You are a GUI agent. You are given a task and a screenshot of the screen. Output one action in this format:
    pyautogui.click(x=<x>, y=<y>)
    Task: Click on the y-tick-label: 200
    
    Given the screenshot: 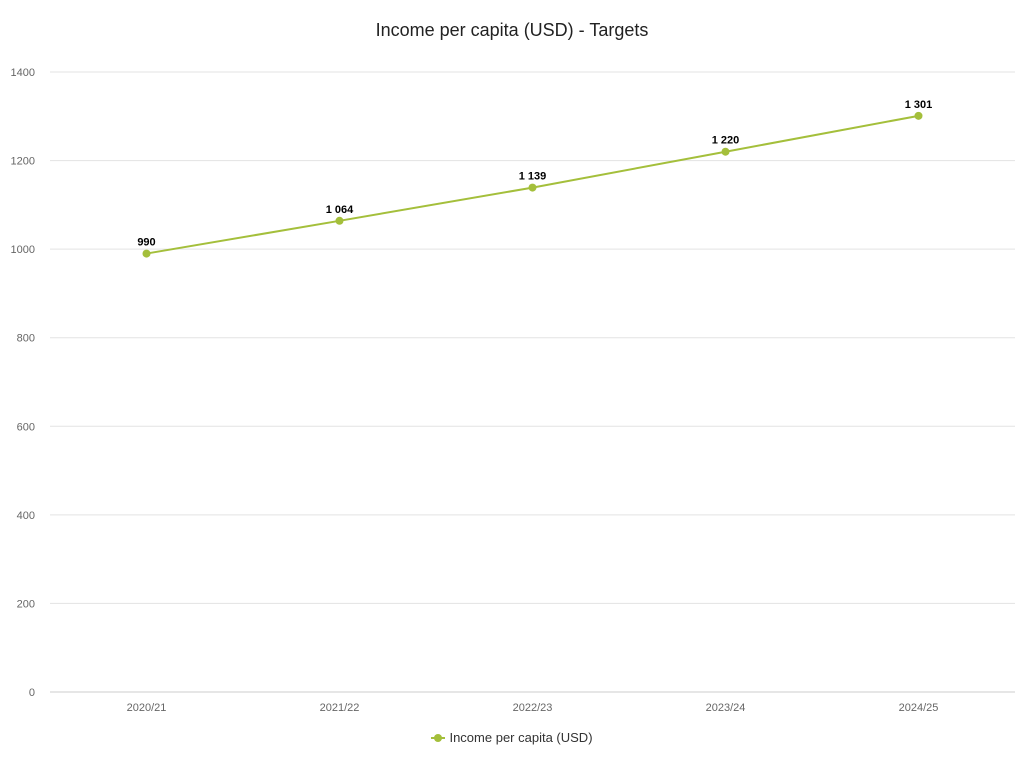 What is the action you would take?
    pyautogui.click(x=26, y=604)
    